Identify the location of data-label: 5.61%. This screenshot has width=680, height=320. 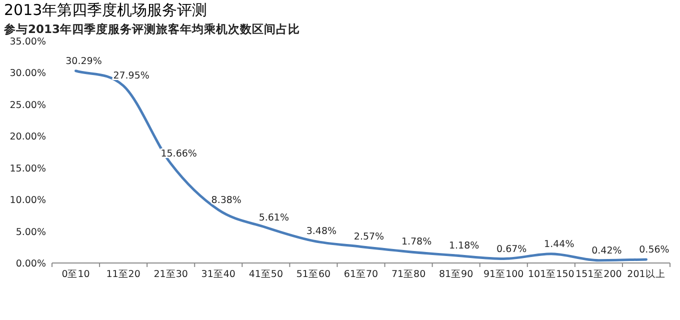
(274, 218).